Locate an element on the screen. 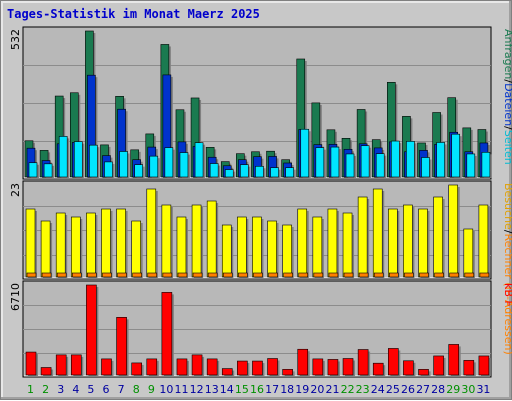 This screenshot has height=401, width=512. day-label: 22 is located at coordinates (348, 389).